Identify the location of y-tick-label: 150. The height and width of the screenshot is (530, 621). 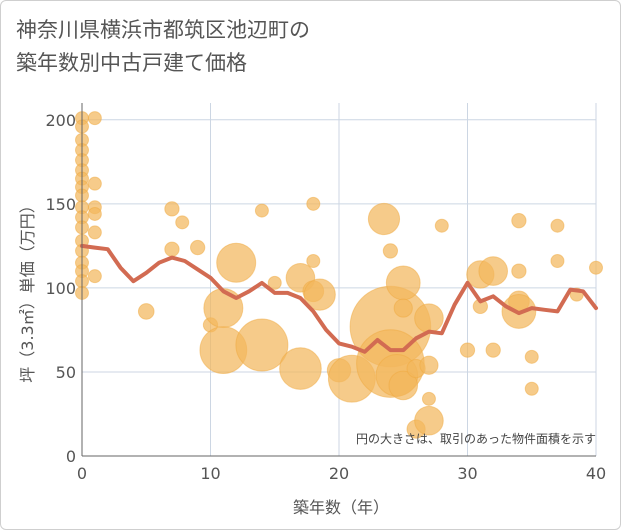
(60, 204).